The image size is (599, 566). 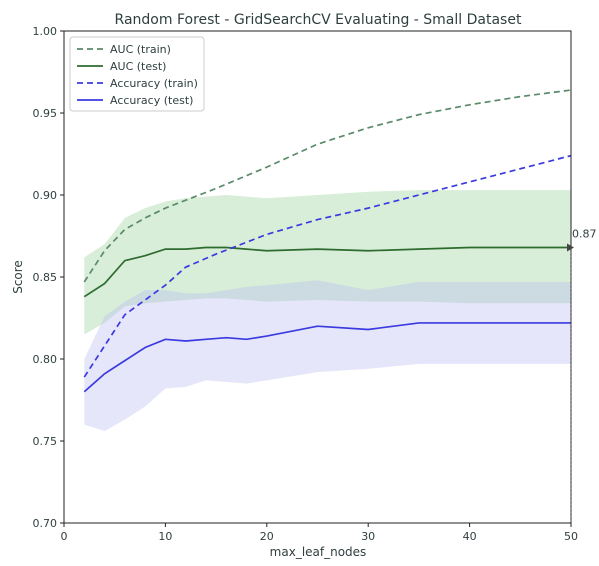 I want to click on y-axis: 0.70 0.75 0.80 0.85 0.90 0.95 1.00, so click(x=48, y=277).